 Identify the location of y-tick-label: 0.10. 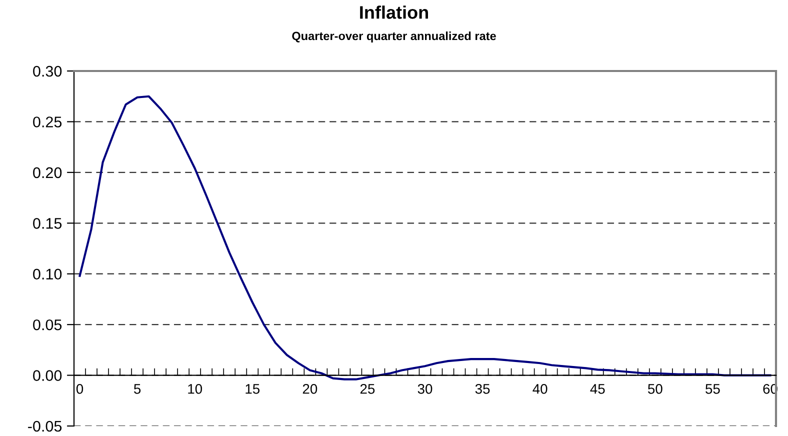
(47, 274).